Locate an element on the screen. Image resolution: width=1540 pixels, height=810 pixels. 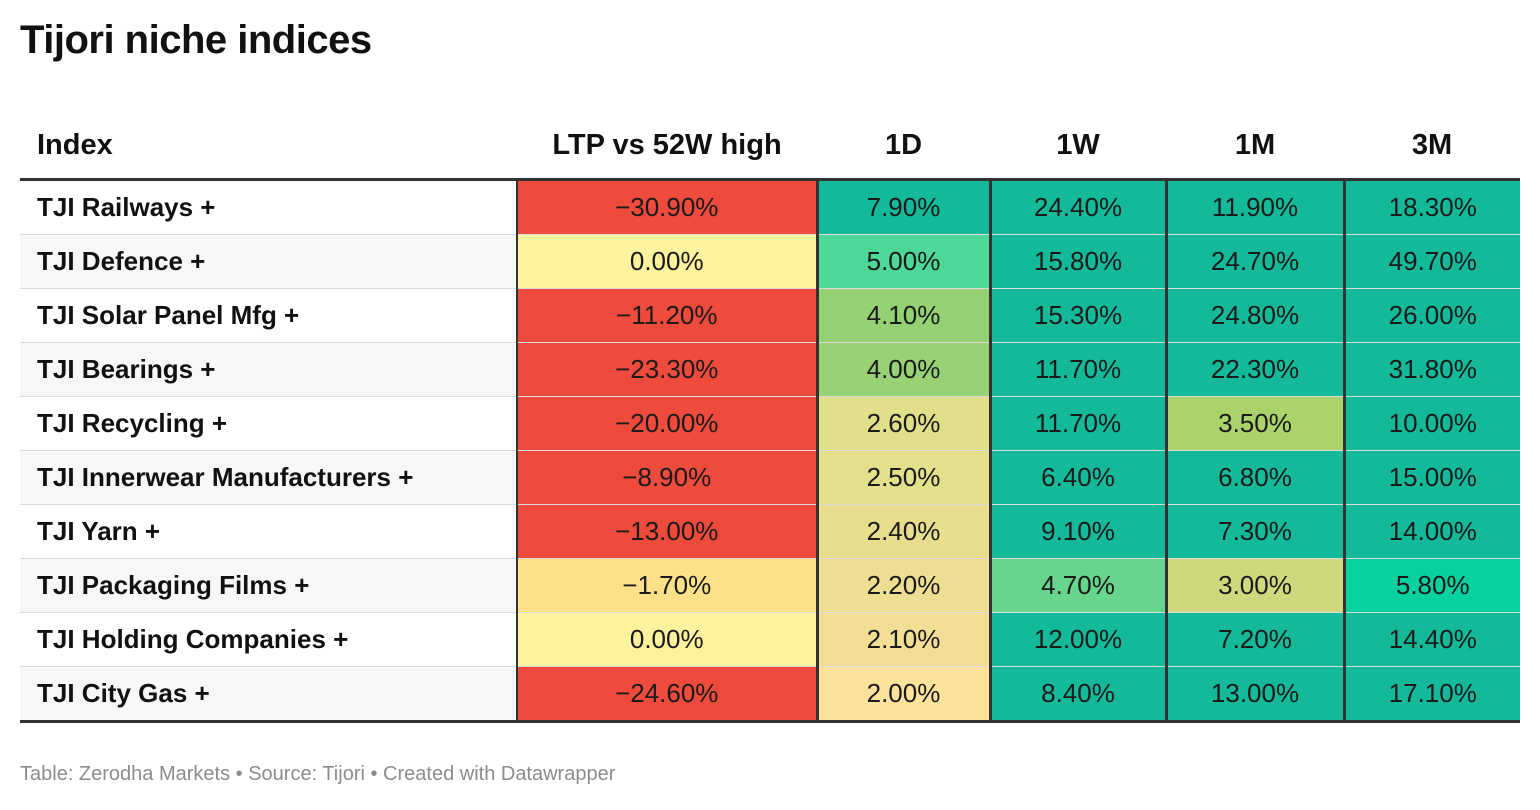
value-cell-1w: 15.80% is located at coordinates (1077, 261).